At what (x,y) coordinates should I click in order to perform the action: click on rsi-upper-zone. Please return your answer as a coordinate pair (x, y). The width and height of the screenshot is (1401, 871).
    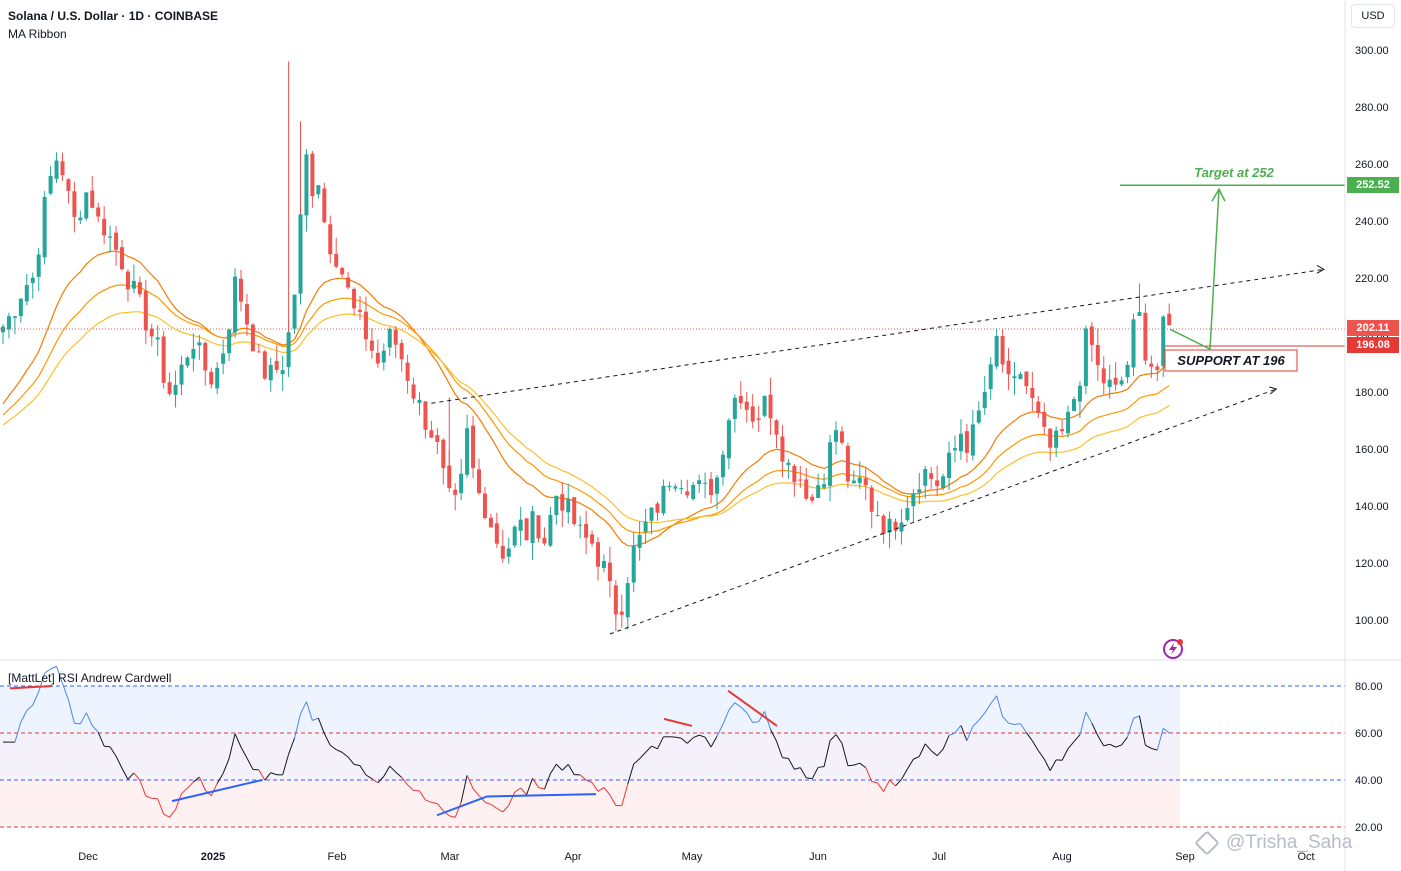
    Looking at the image, I should click on (590, 709).